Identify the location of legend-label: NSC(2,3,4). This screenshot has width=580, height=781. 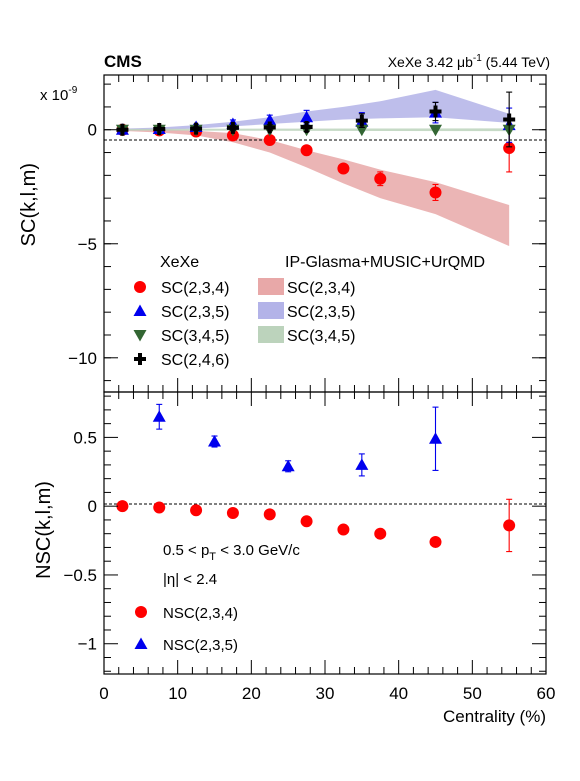
(200, 613).